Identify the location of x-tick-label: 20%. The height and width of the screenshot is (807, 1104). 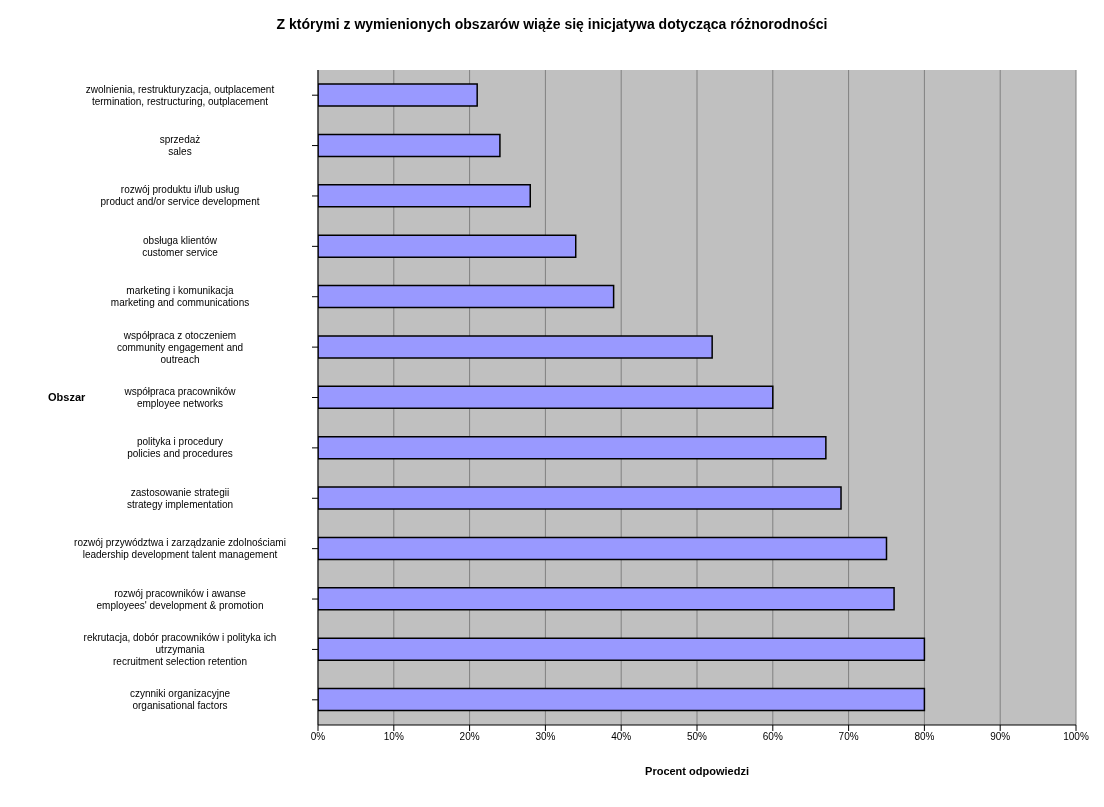
(469, 737).